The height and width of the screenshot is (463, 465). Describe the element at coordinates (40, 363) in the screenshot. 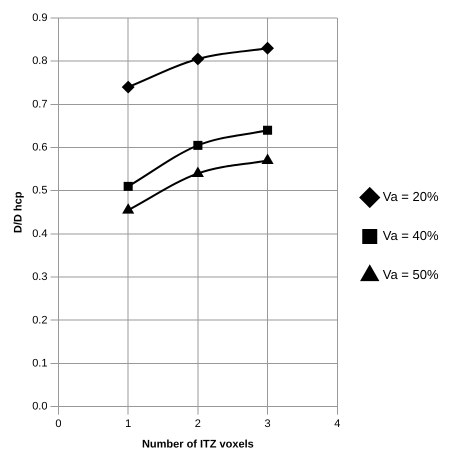

I see `y-tick-label: 0.1` at that location.